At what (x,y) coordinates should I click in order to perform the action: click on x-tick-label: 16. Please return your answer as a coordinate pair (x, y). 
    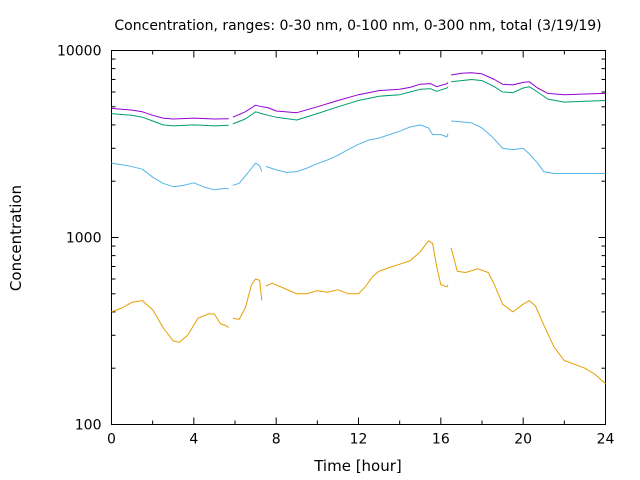
    Looking at the image, I should click on (441, 440).